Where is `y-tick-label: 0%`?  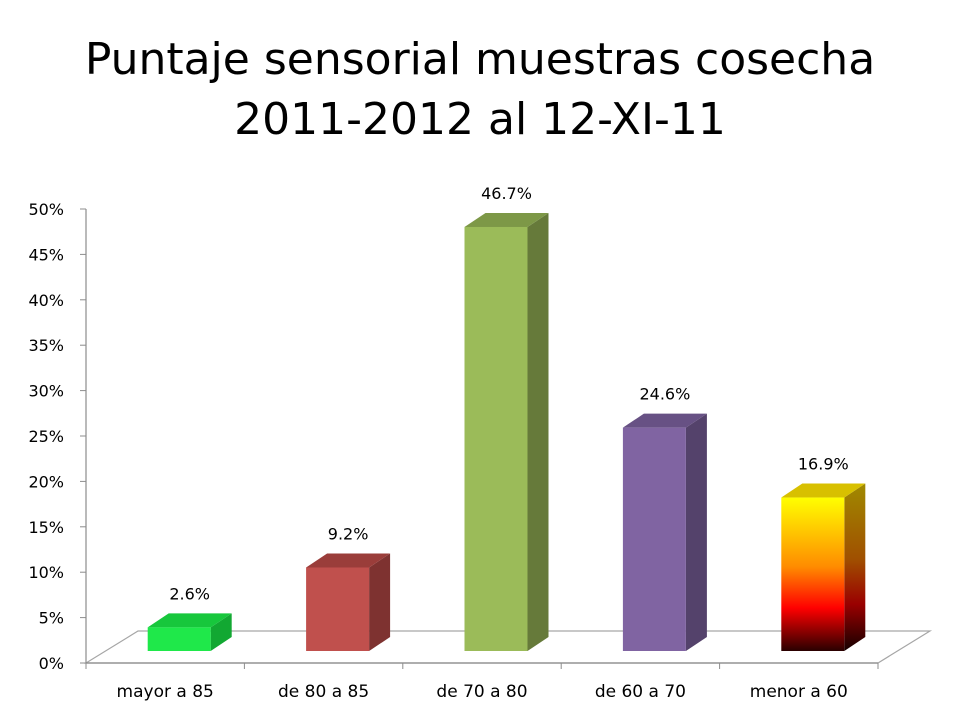
y-tick-label: 0% is located at coordinates (51, 663).